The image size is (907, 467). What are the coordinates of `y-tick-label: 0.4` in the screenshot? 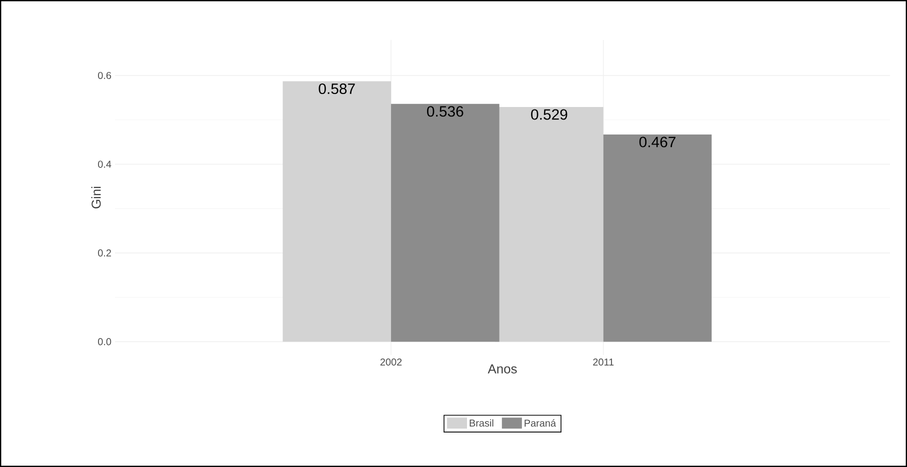 It's located at (105, 164).